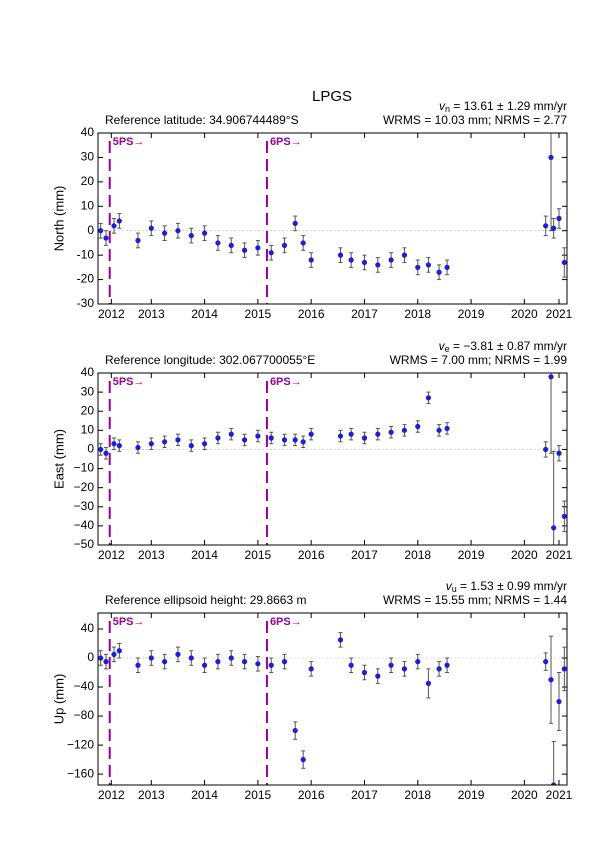  I want to click on velocity-subscript: n, so click(447, 109).